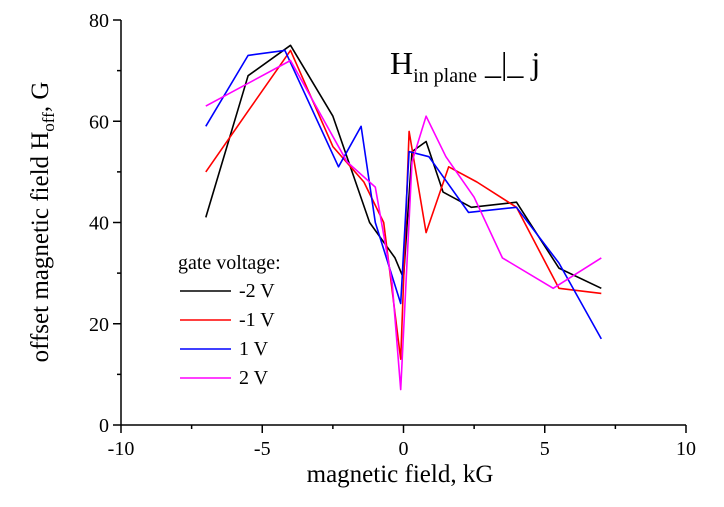  I want to click on legend-label-2: 1 V, so click(254, 349).